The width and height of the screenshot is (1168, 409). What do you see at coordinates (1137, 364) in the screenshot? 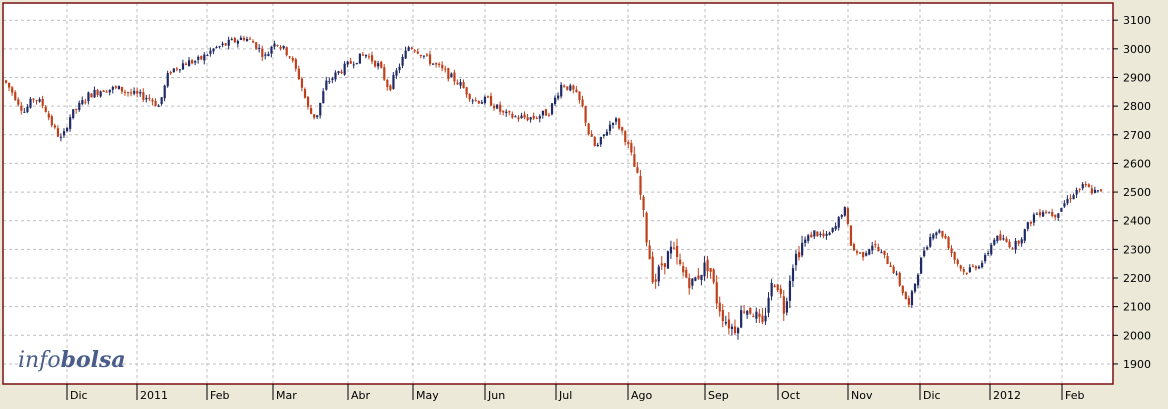
I see `y-tick-label: 1900` at bounding box center [1137, 364].